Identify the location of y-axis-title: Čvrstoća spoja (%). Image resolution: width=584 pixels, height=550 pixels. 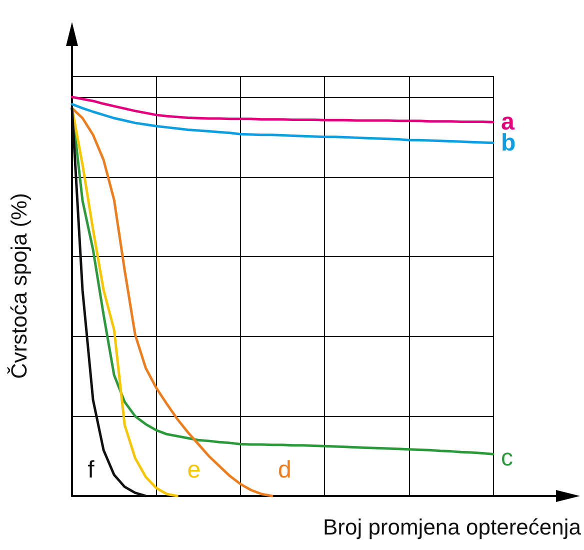
(19, 286).